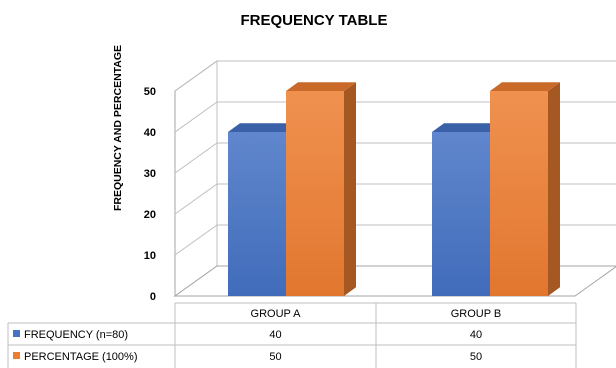 The image size is (616, 368). What do you see at coordinates (150, 174) in the screenshot?
I see `y-tick-label: 30` at bounding box center [150, 174].